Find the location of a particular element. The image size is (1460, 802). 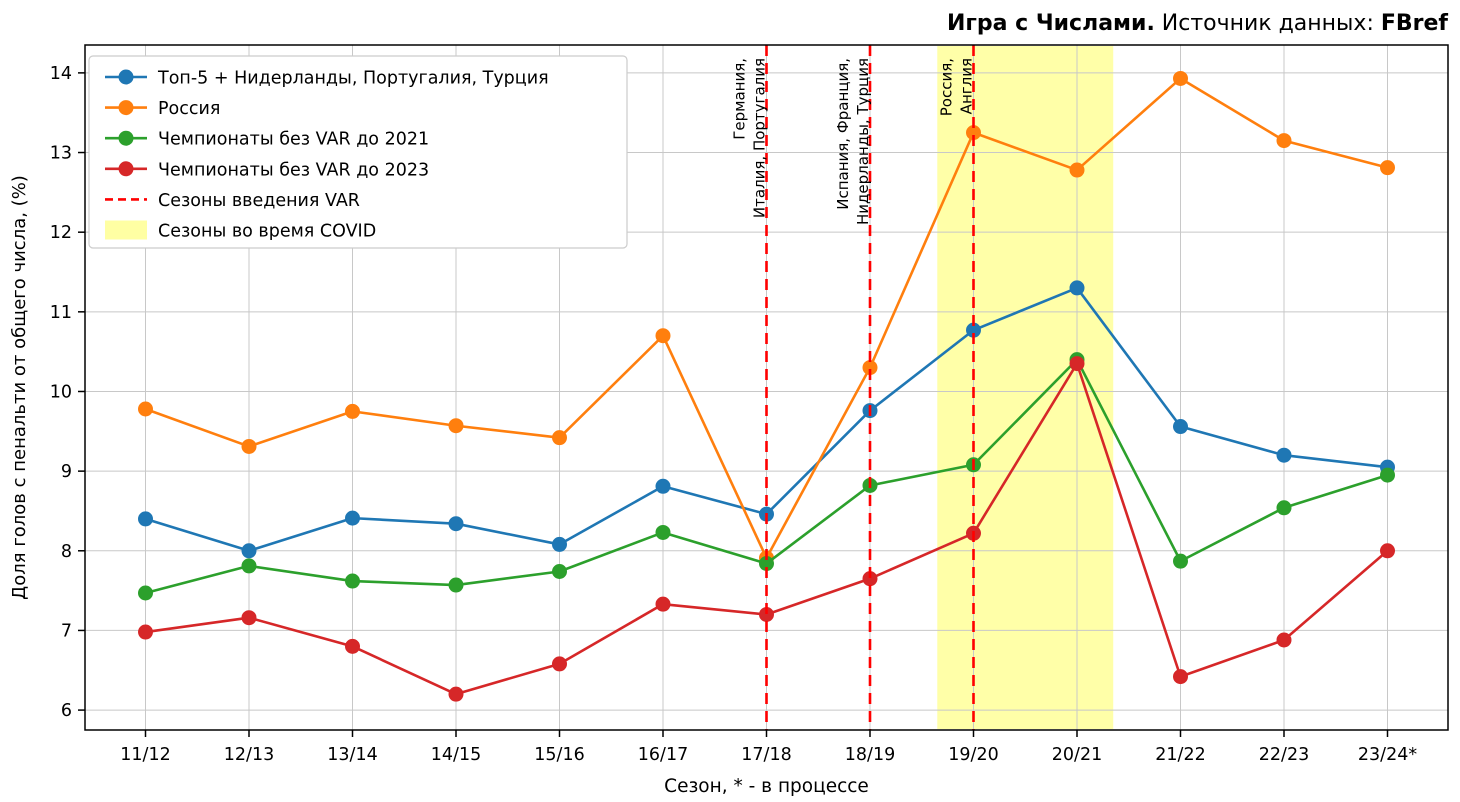

legend-item: Россия is located at coordinates (162, 109).